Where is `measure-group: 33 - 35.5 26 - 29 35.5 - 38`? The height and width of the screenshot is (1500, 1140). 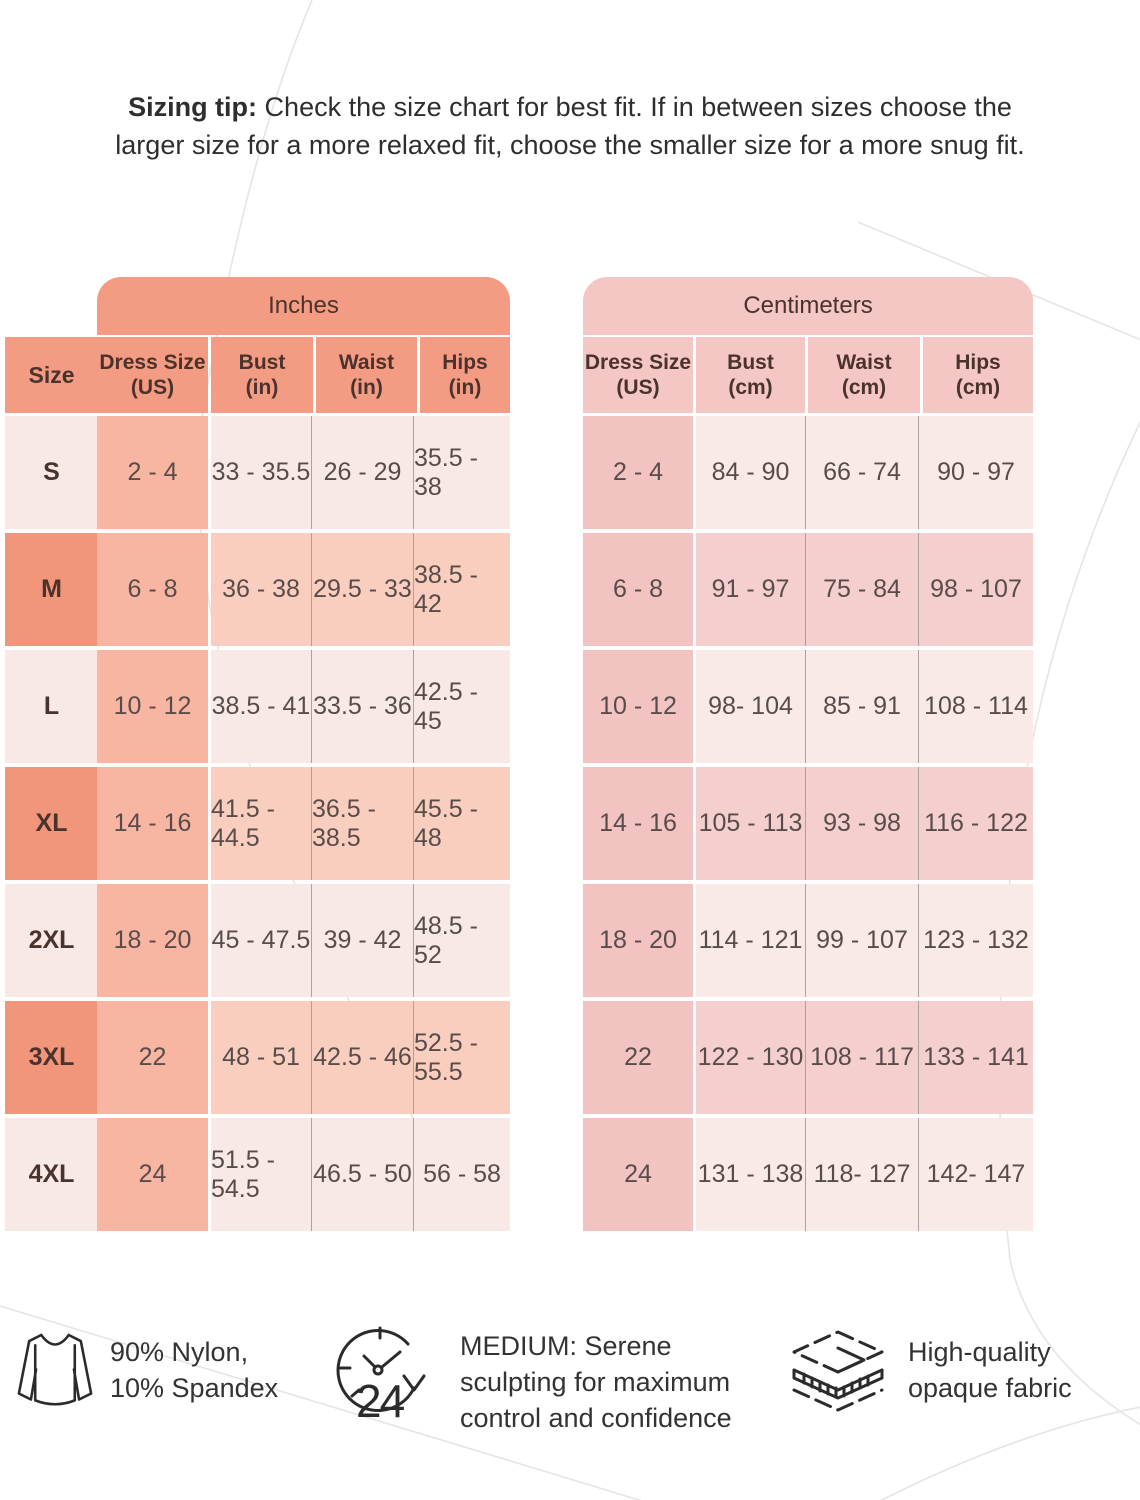
measure-group: 33 - 35.5 26 - 29 35.5 - 38 is located at coordinates (360, 472).